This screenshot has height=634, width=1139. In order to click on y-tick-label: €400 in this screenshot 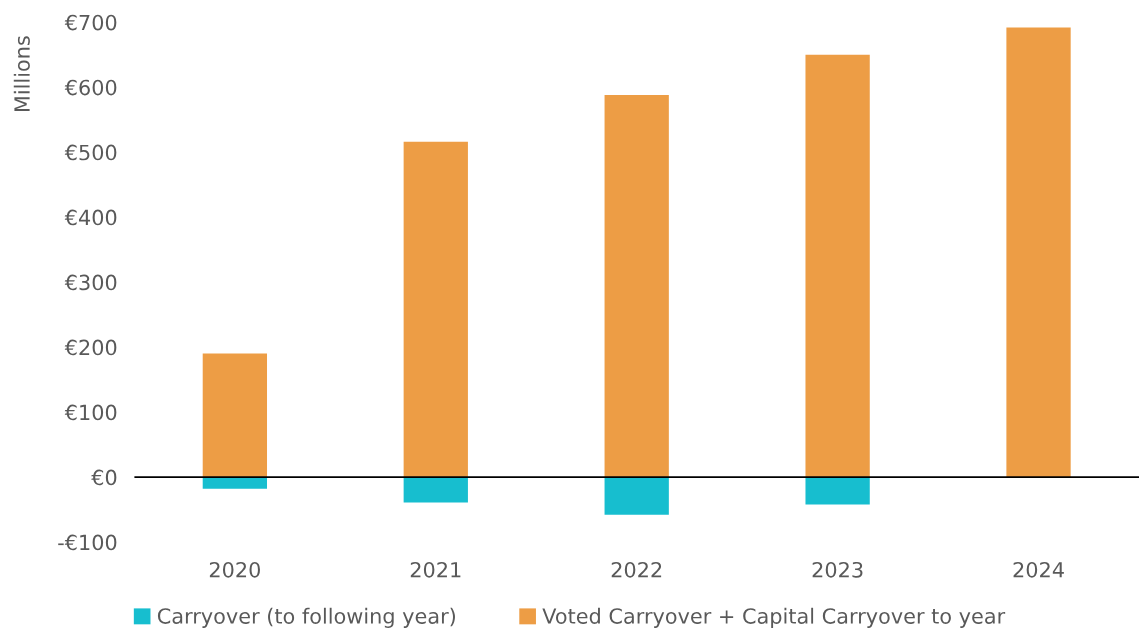, I will do `click(90, 217)`.